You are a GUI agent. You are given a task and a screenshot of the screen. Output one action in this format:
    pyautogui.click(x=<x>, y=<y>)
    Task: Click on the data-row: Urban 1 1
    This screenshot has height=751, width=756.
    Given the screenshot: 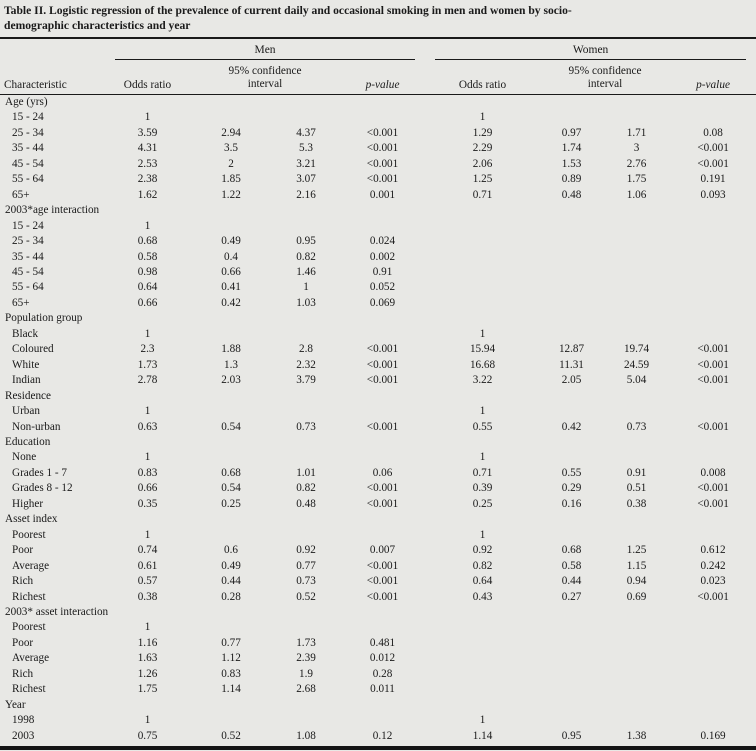 What is the action you would take?
    pyautogui.click(x=378, y=411)
    